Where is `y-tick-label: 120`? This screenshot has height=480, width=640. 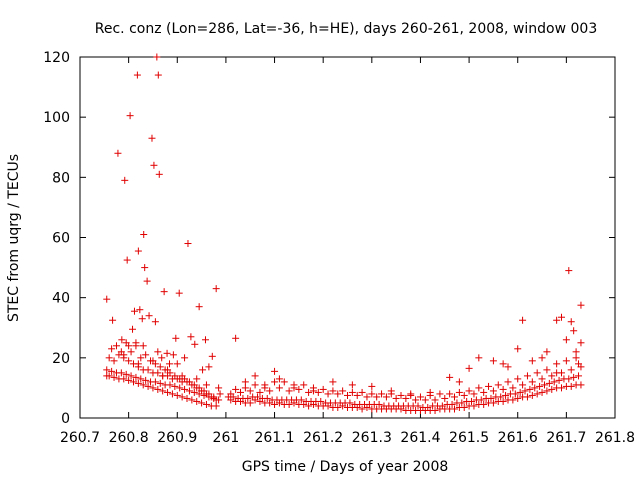
y-tick-label: 120 is located at coordinates (56, 58).